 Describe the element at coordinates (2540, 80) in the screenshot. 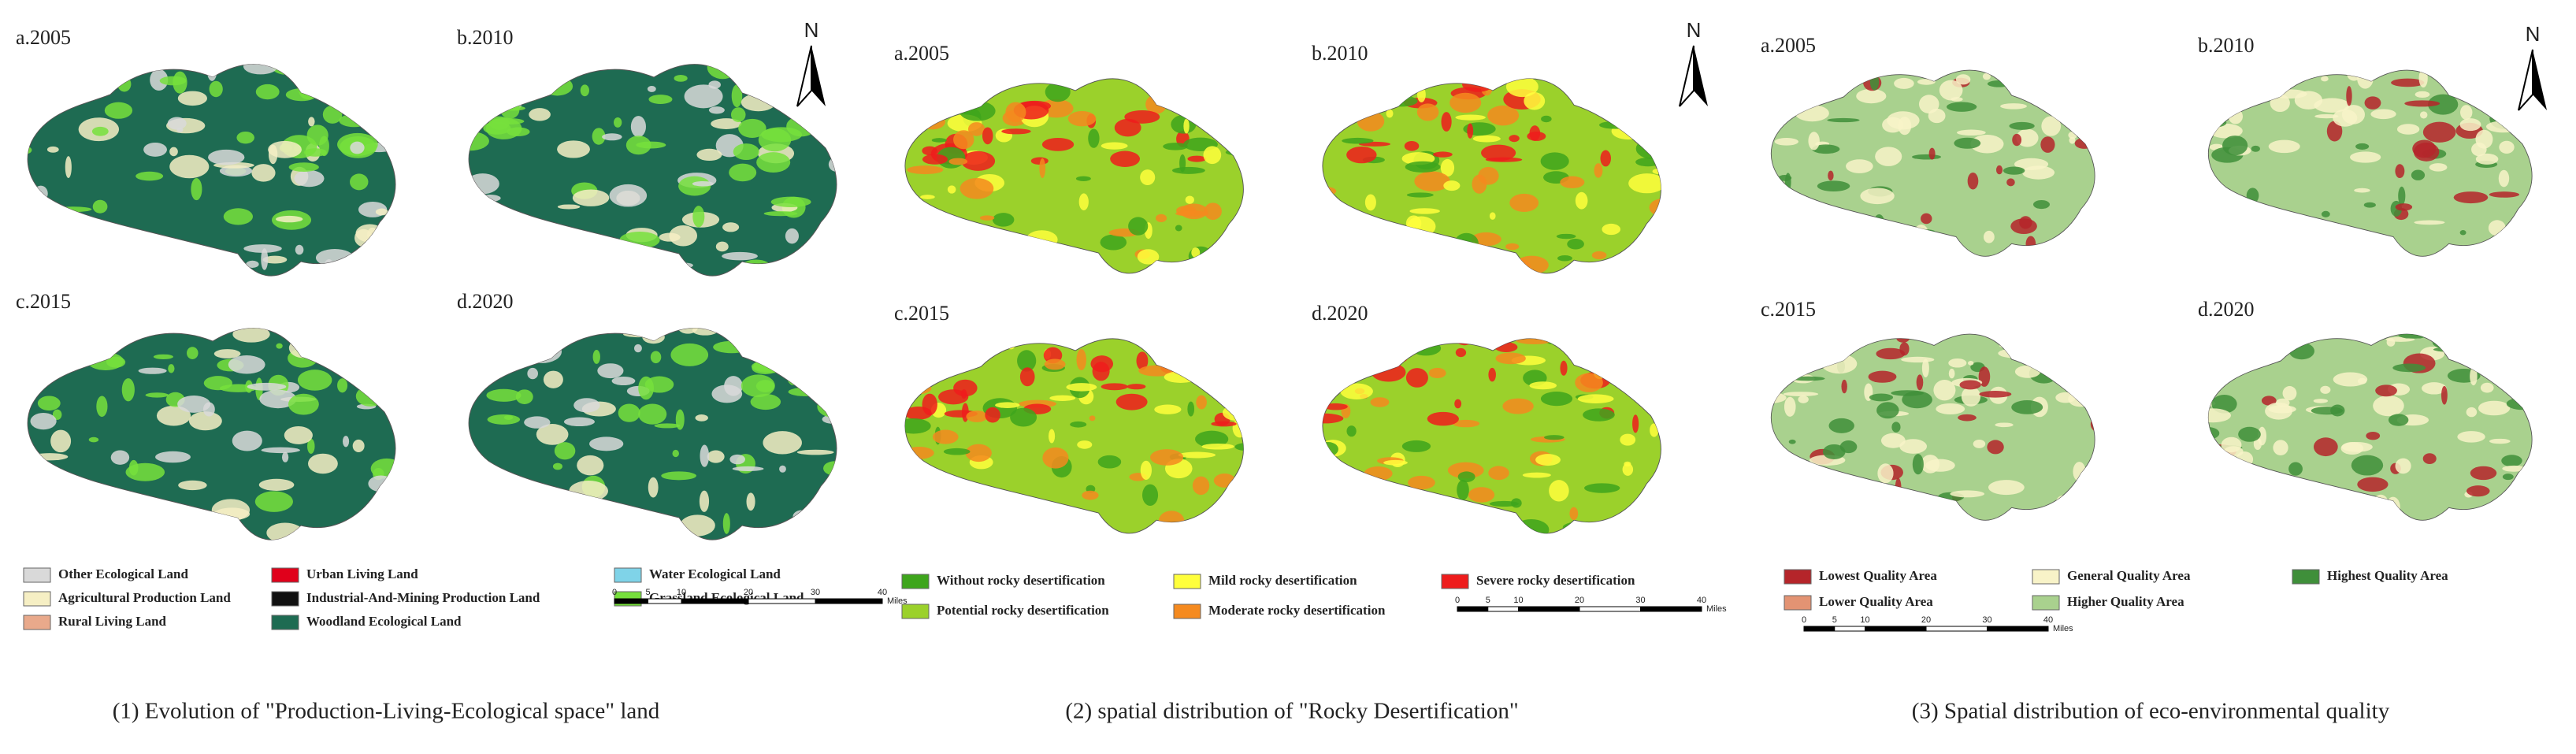

I see `north-arrow` at that location.